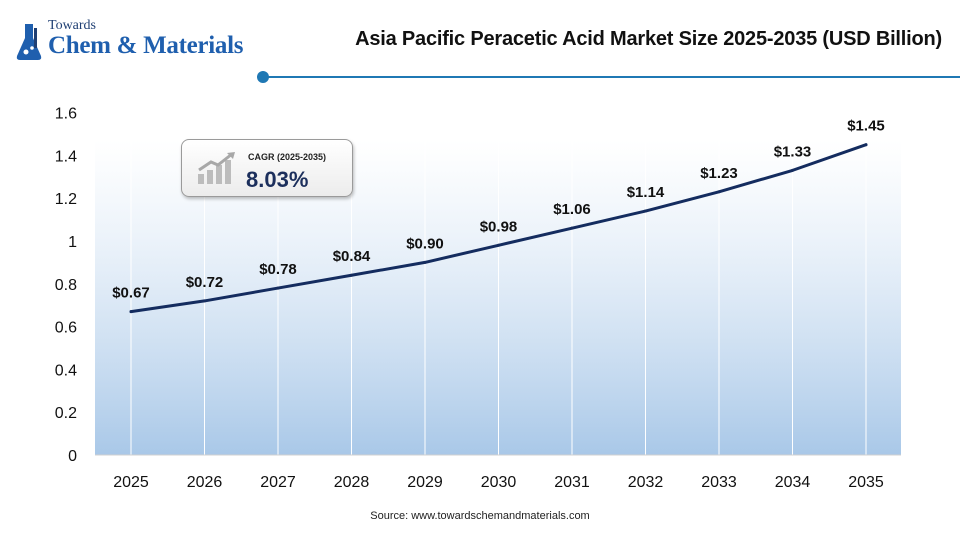 The height and width of the screenshot is (540, 960). I want to click on y-tick-label: 1.6, so click(66, 114).